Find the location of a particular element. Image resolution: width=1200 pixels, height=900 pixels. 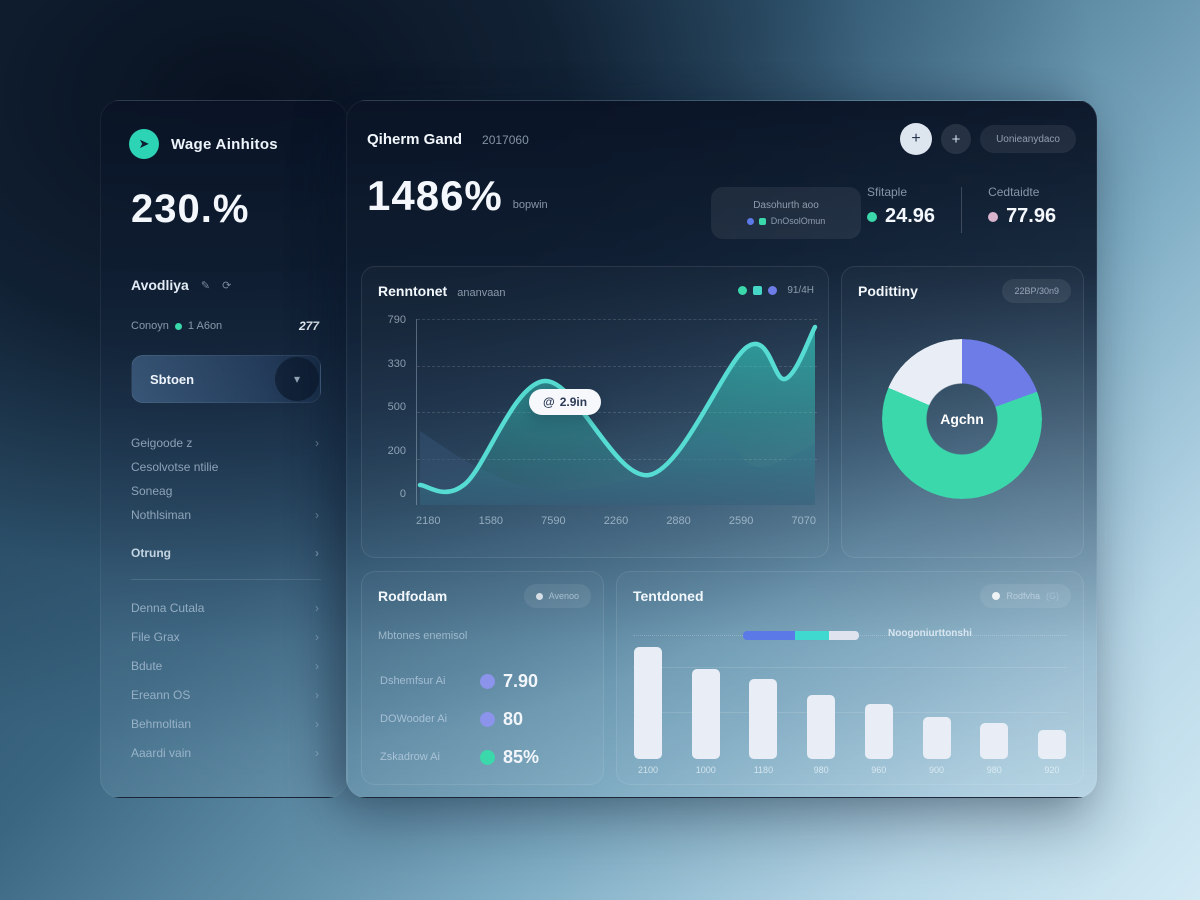

sidebar-item-footer-5: Aaardi vain › is located at coordinates (225, 752).